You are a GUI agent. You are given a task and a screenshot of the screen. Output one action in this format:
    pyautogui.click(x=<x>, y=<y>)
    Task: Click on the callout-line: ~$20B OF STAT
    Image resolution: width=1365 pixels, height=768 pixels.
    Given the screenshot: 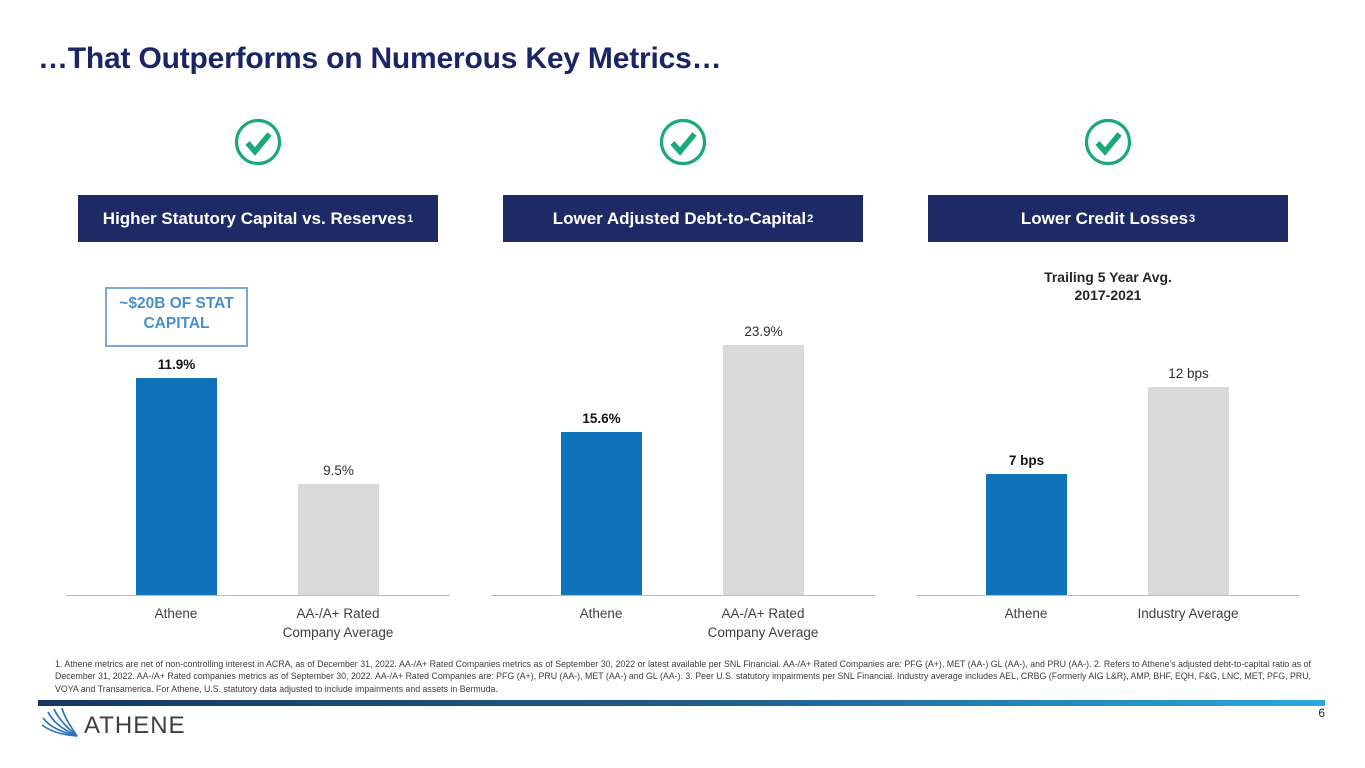 What is the action you would take?
    pyautogui.click(x=176, y=303)
    